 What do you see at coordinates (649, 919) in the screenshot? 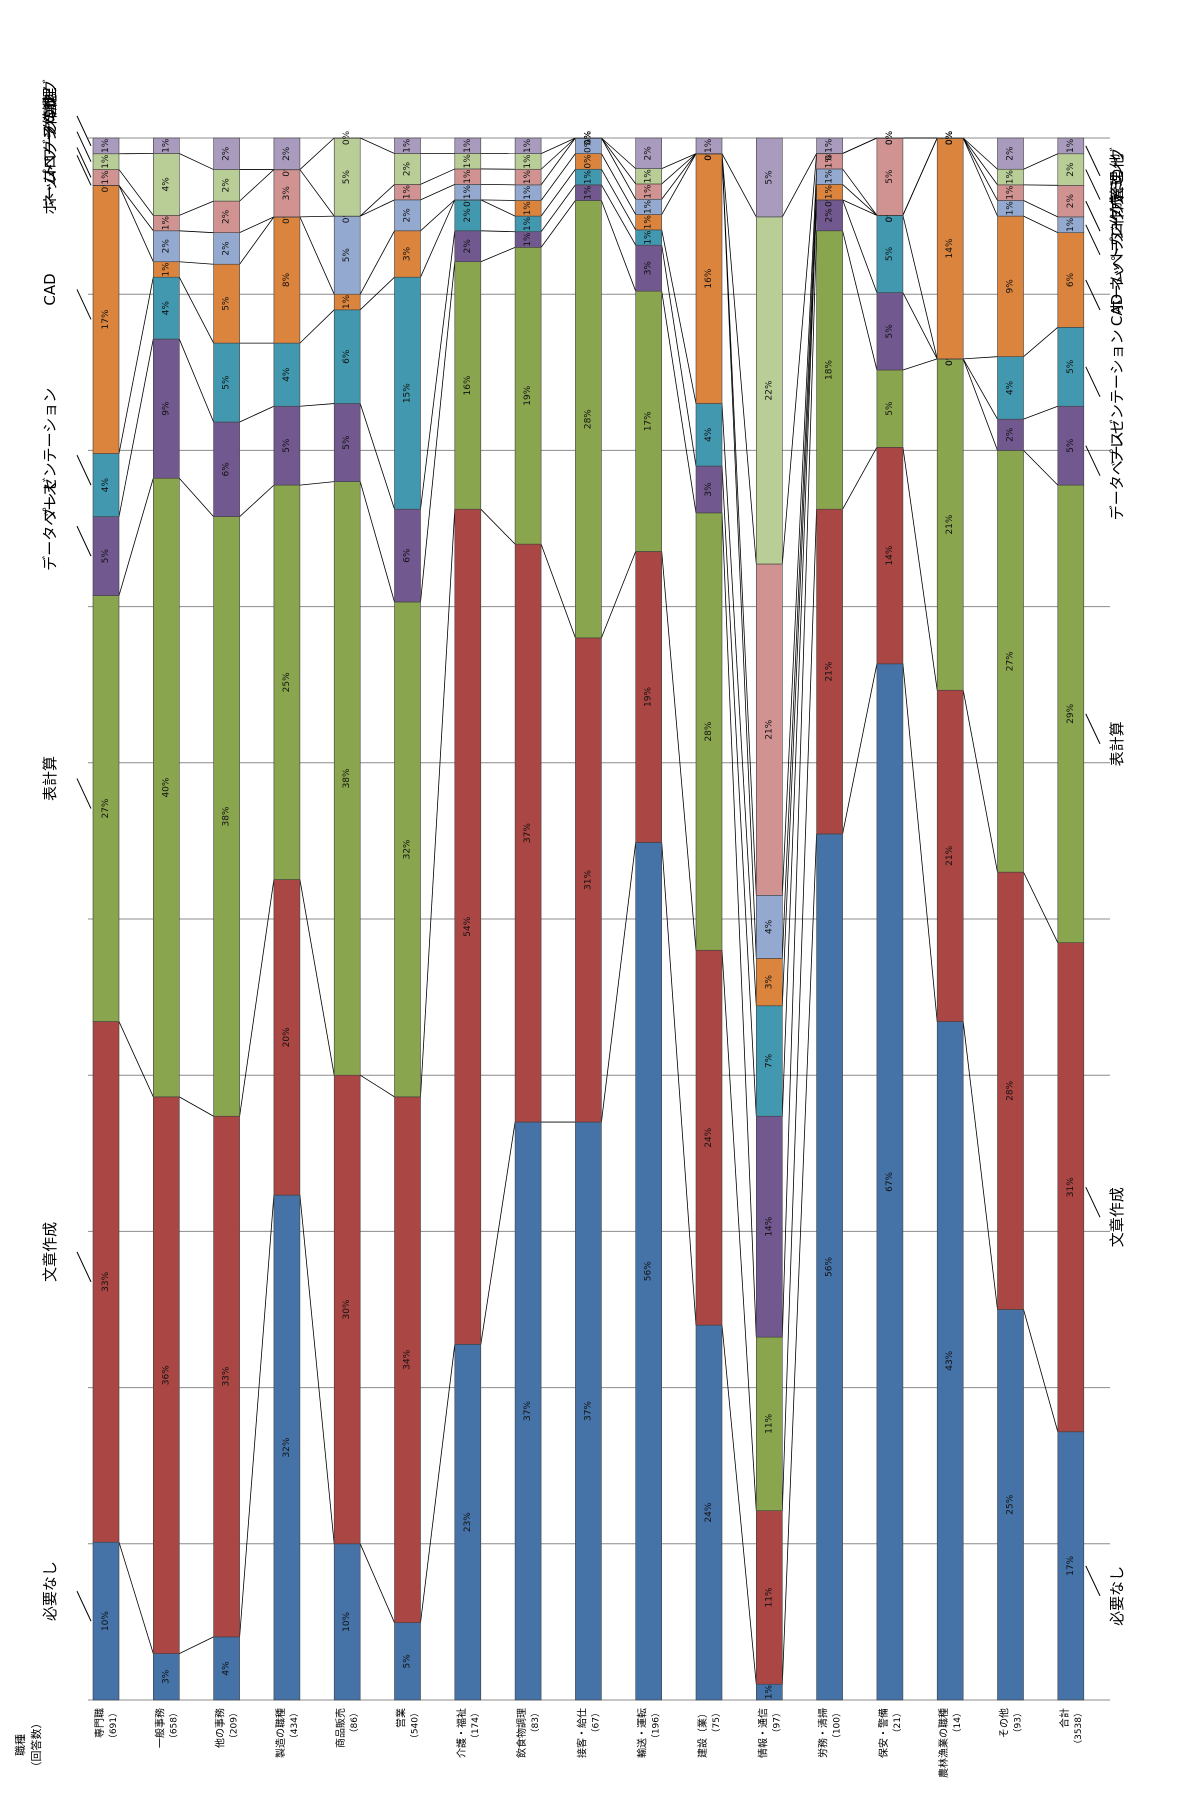
I see `bar-stack: 56%19%17%3%1%1%1%1%1%2%` at bounding box center [649, 919].